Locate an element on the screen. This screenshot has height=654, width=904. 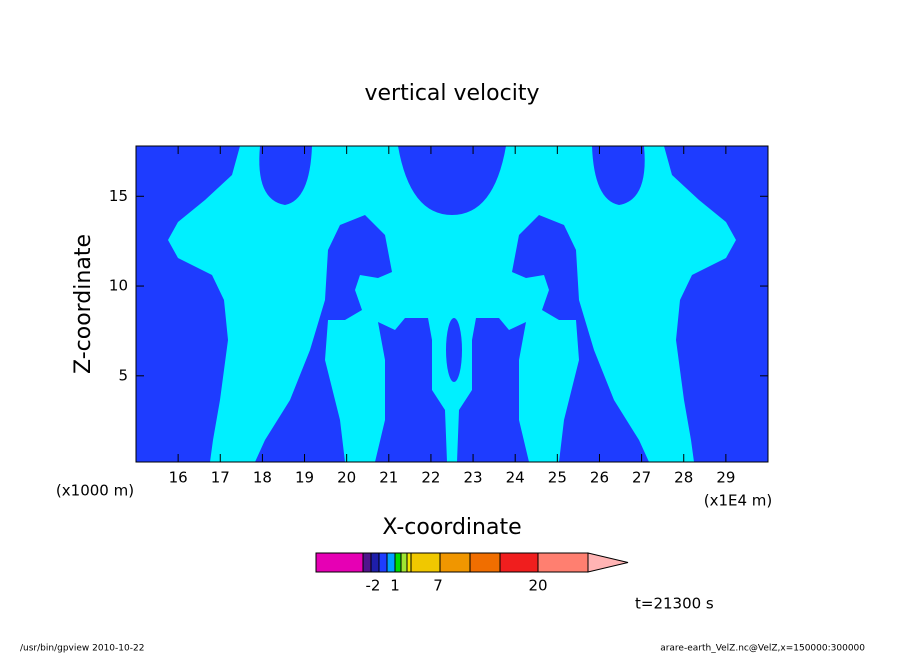
x-tick-label: 21 is located at coordinates (388, 478).